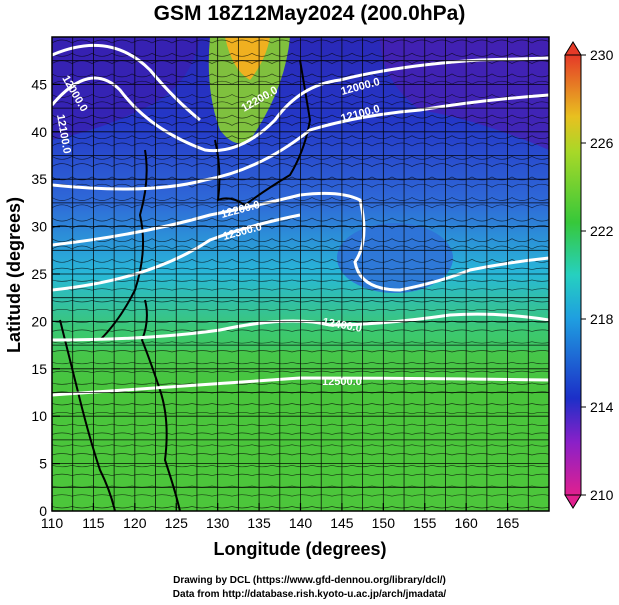  I want to click on colorbar-tick-label: 218, so click(602, 319).